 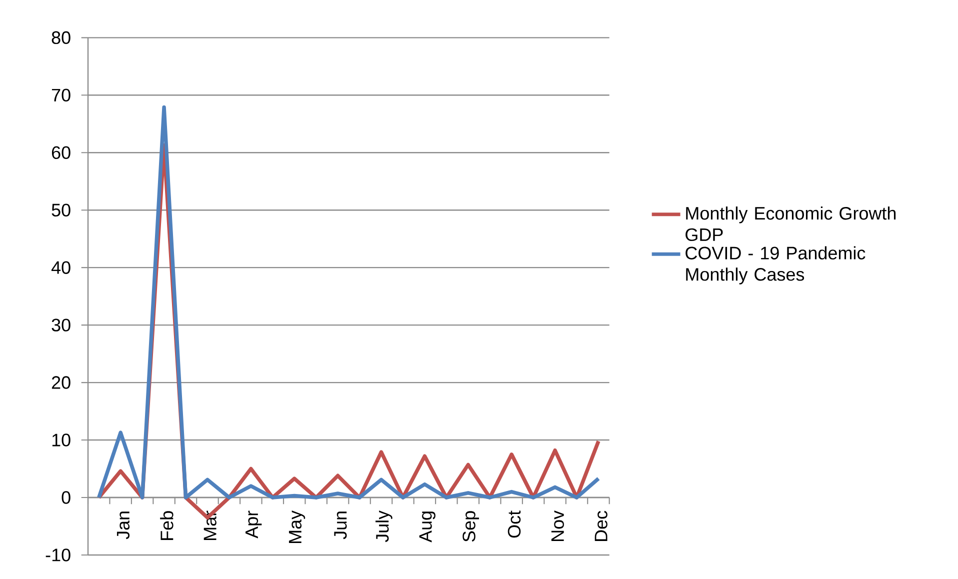 What do you see at coordinates (123, 526) in the screenshot?
I see `x-tick-label: Jan` at bounding box center [123, 526].